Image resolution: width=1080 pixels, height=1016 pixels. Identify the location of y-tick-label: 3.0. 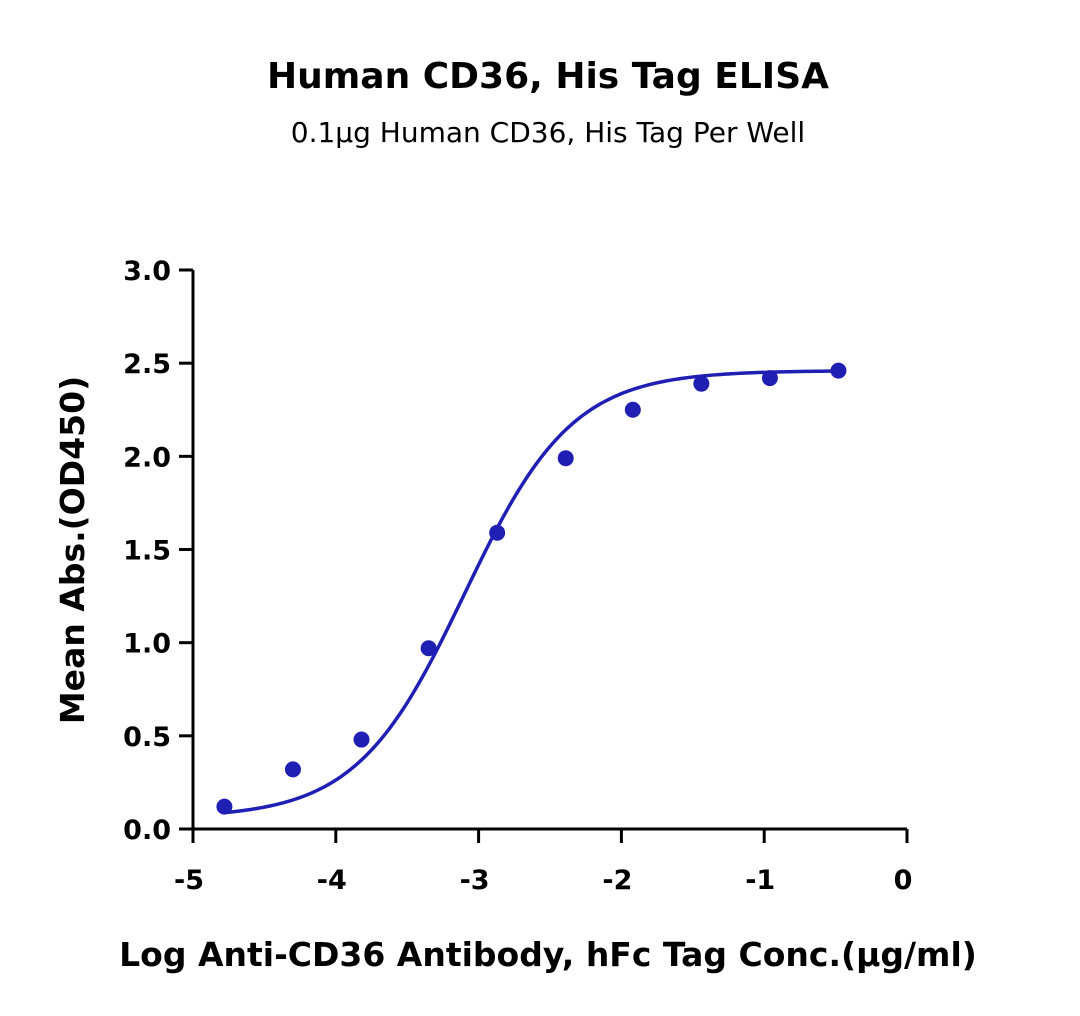
(147, 271).